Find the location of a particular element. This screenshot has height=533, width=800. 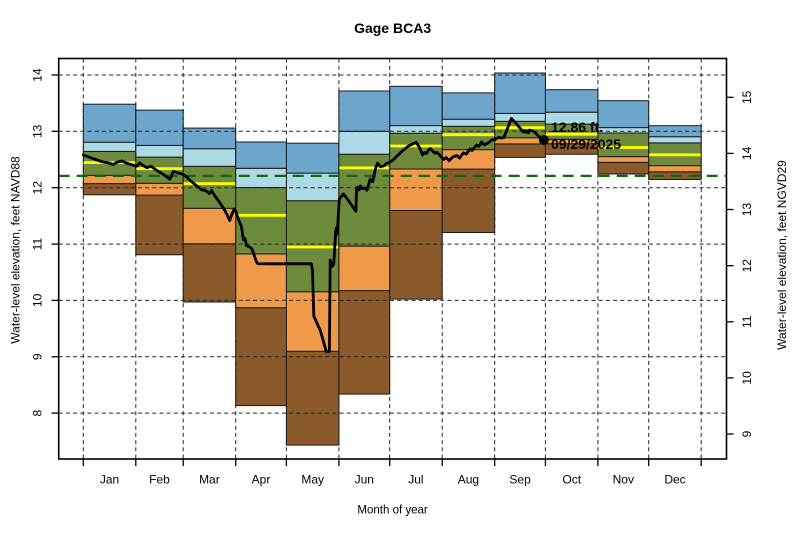

svg-text:Water-level elevation, feet NG: Water-level elevation, feet NGVD29 is located at coordinates (782, 255).